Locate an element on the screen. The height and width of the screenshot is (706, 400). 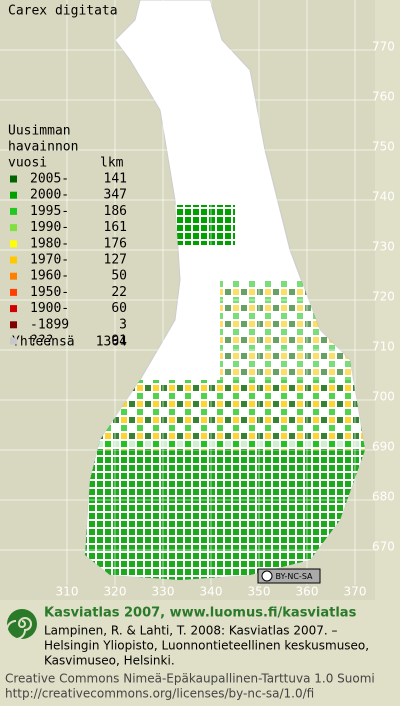
legend-period: 1990- is located at coordinates (49, 227).